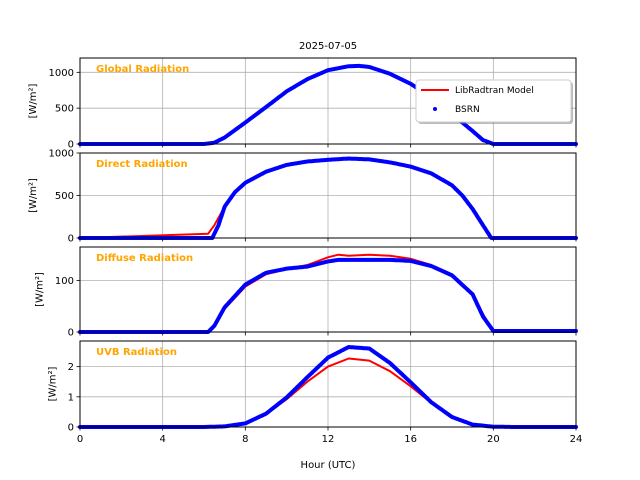  What do you see at coordinates (80, 439) in the screenshot?
I see `panel-3-xtick-label-0: 0` at bounding box center [80, 439].